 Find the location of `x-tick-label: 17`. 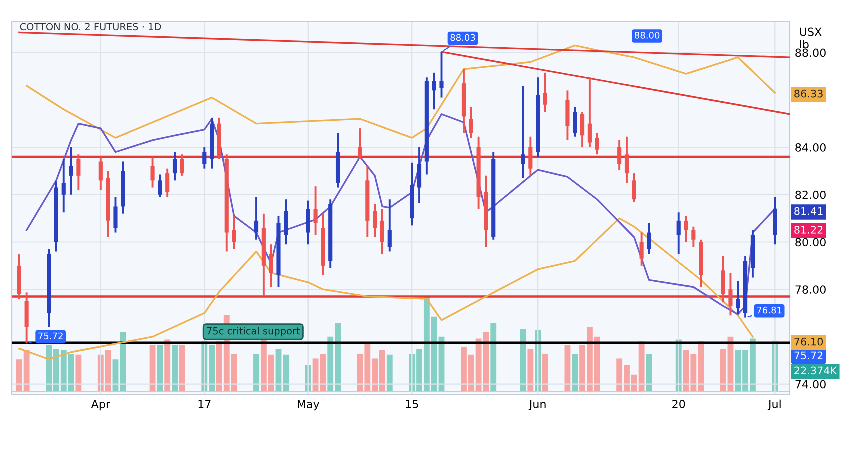

x-tick-label: 17 is located at coordinates (204, 404).